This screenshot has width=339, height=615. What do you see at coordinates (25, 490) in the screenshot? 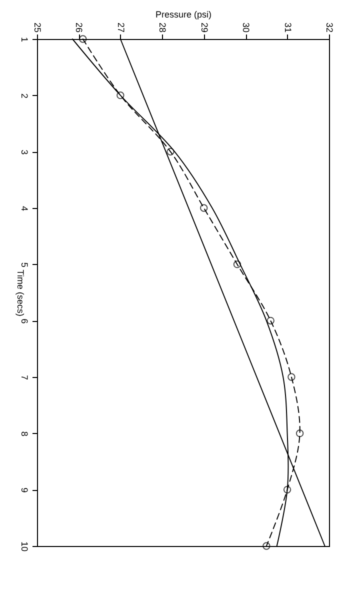
I see `y-tick-label: 9` at bounding box center [25, 490].